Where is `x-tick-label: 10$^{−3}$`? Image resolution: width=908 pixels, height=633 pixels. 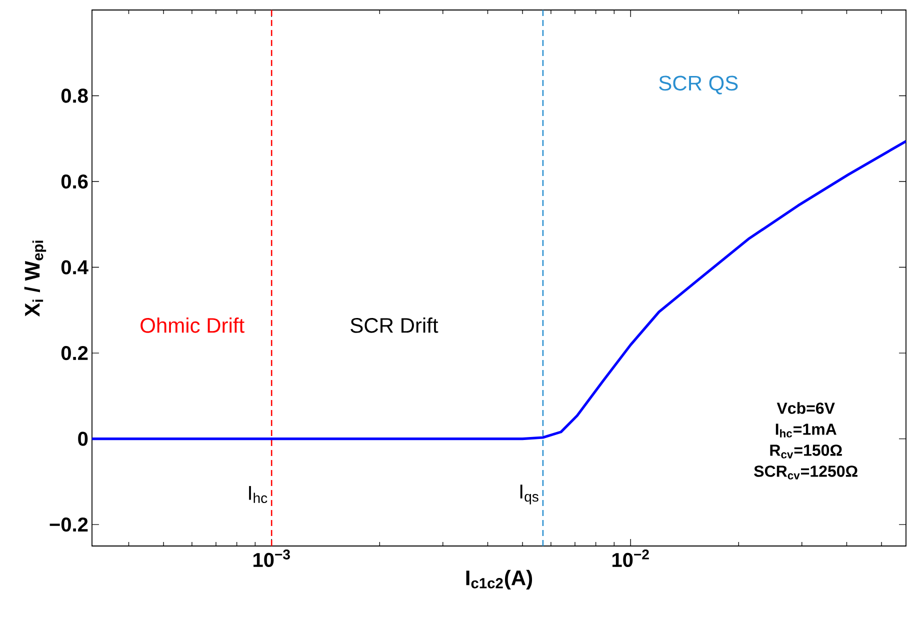 x-tick-label: 10$^{−3}$ is located at coordinates (272, 559).